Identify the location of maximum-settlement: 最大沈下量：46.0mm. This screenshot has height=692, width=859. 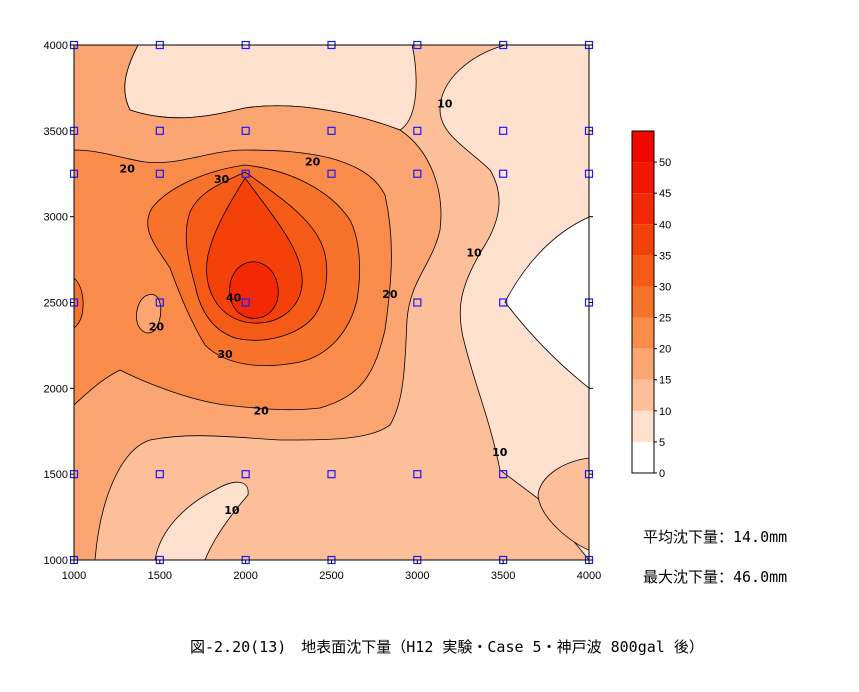
(715, 577).